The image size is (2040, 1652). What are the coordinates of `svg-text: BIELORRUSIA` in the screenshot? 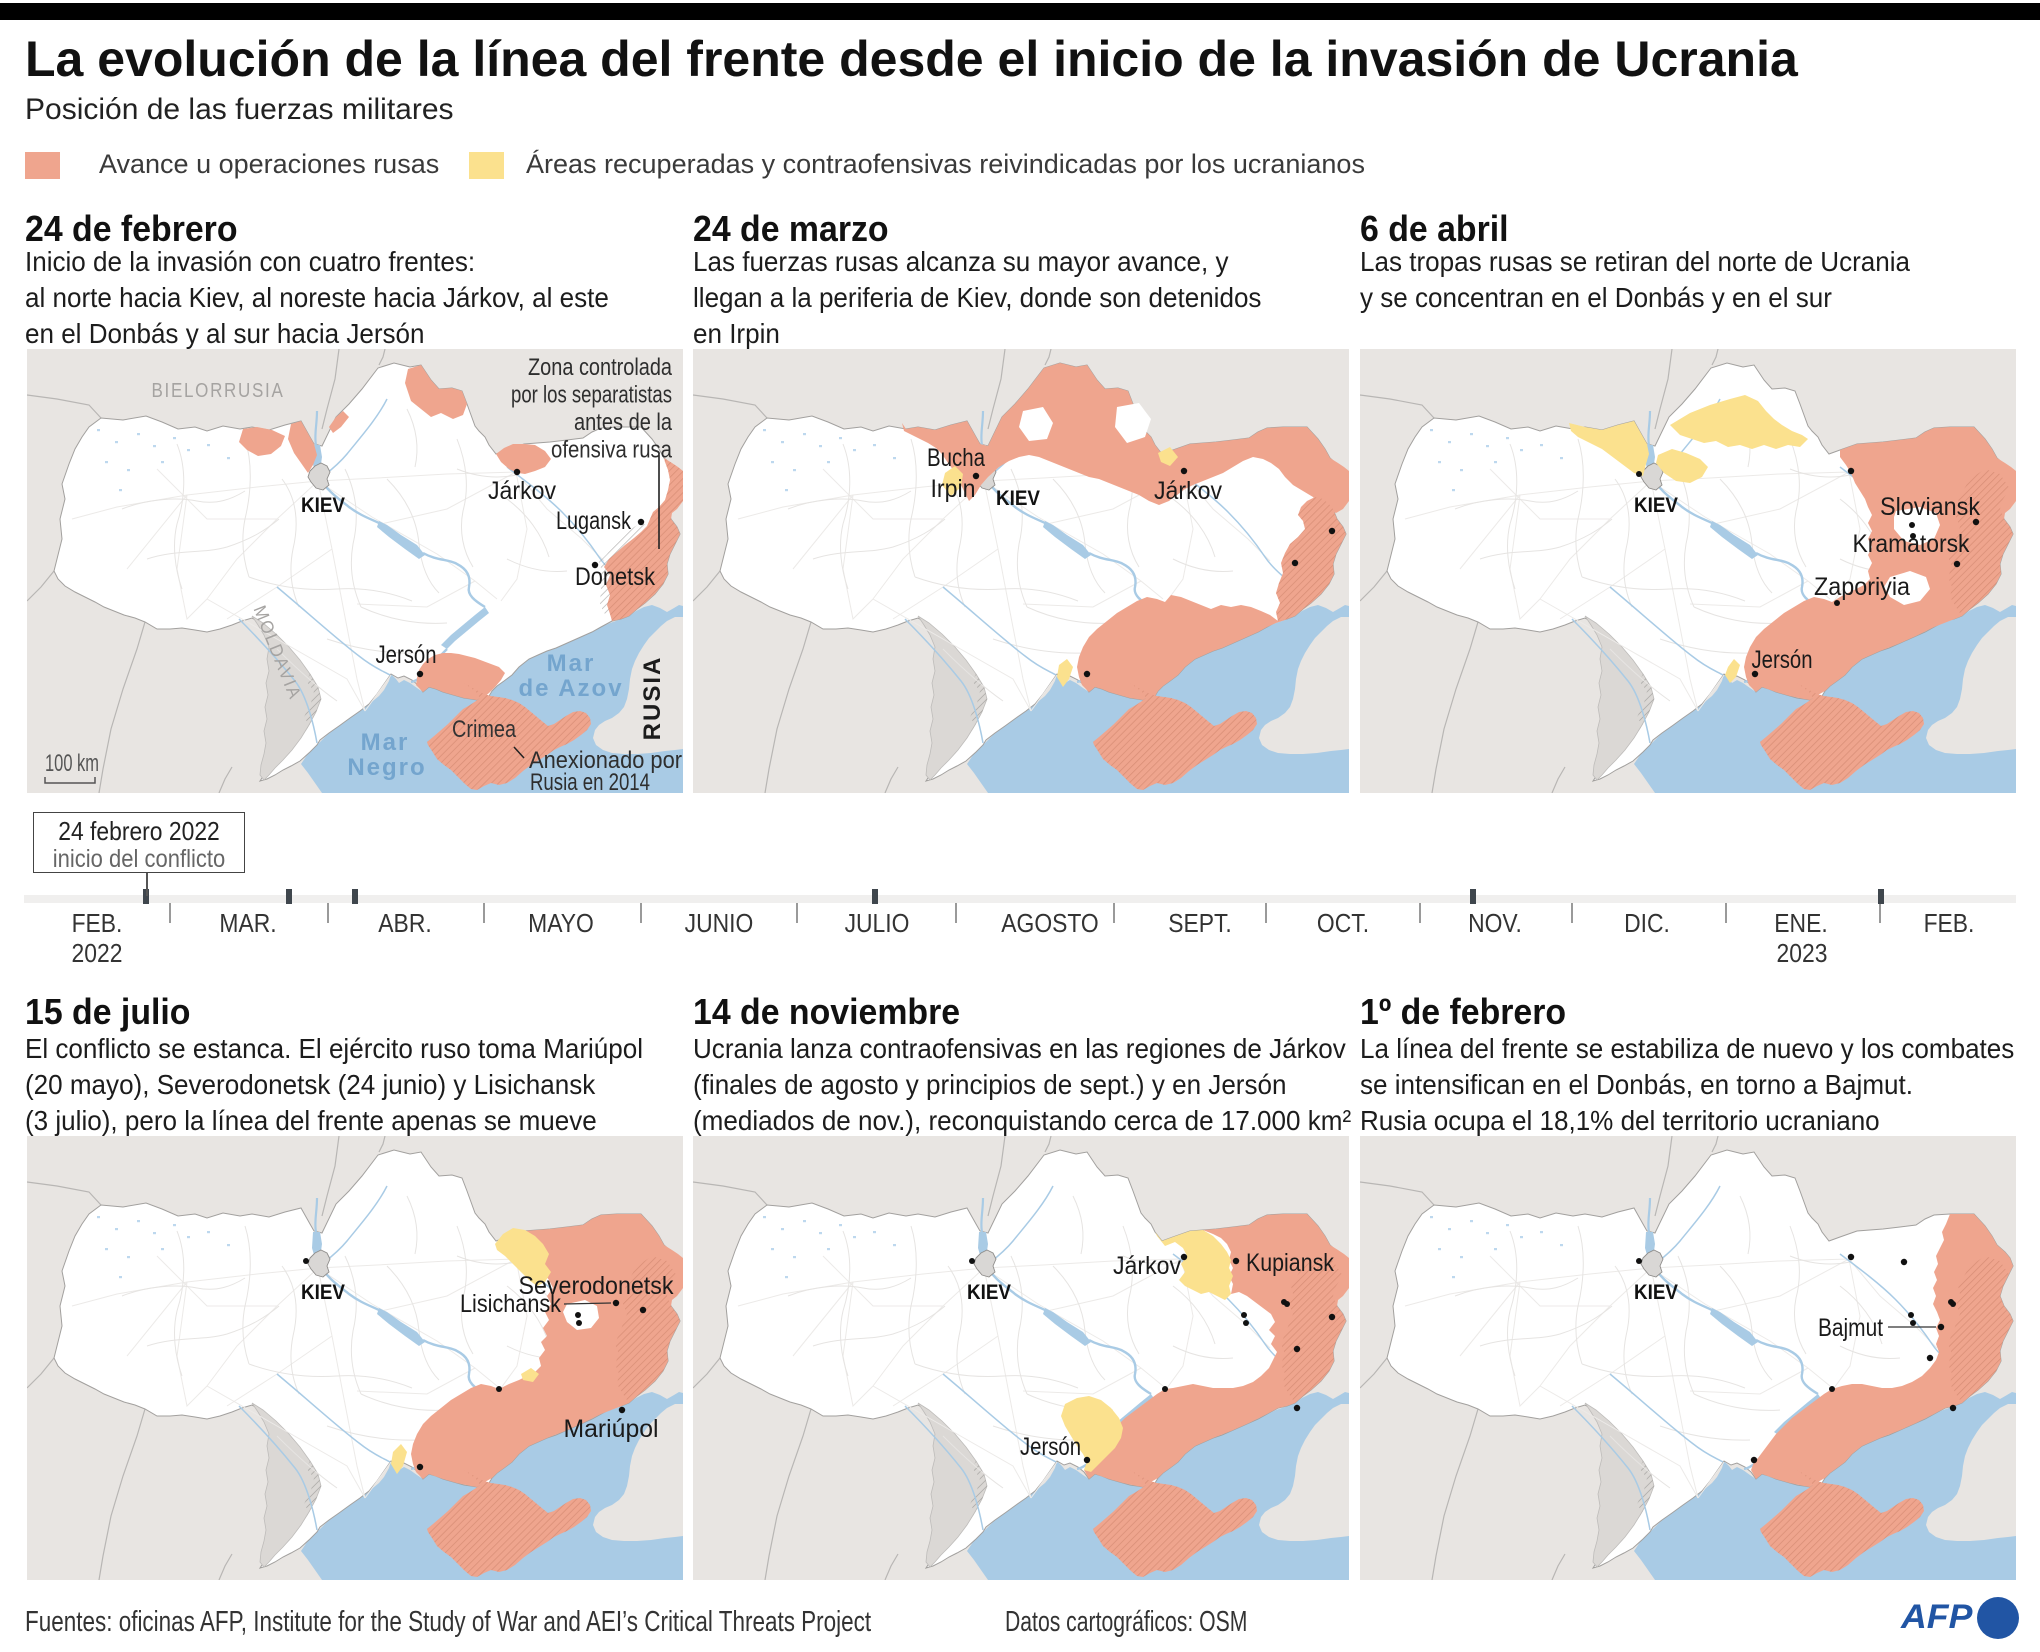 It's located at (218, 391).